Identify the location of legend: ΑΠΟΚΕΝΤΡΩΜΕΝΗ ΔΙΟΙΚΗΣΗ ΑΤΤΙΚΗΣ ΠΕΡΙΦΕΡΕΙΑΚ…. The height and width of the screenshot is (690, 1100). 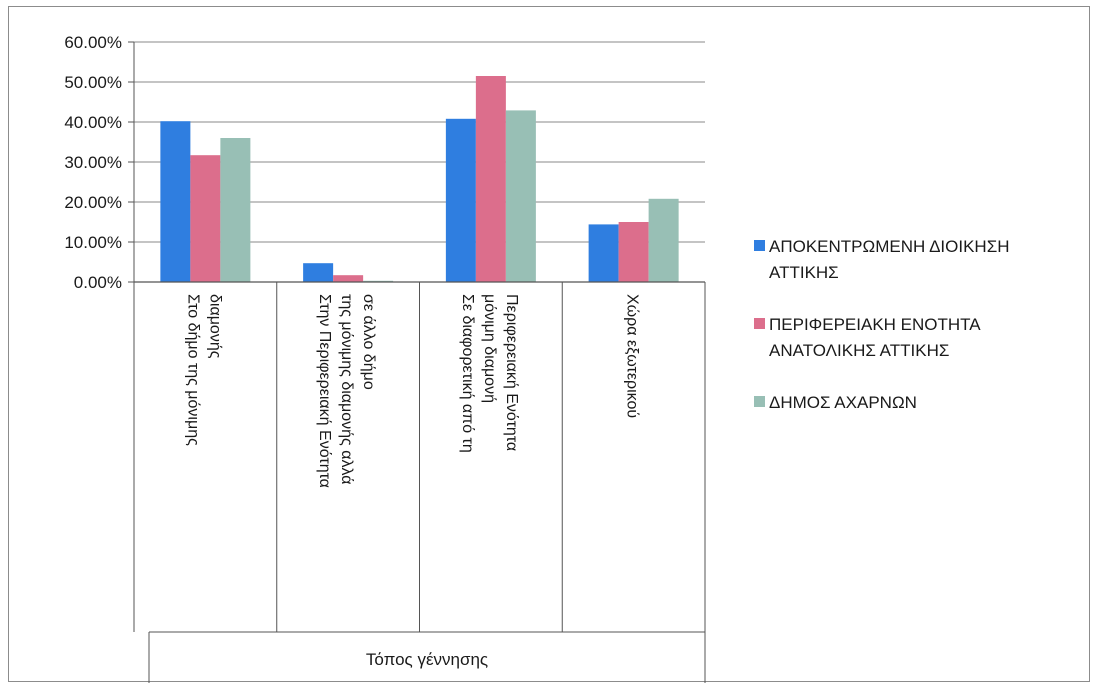
(882, 324).